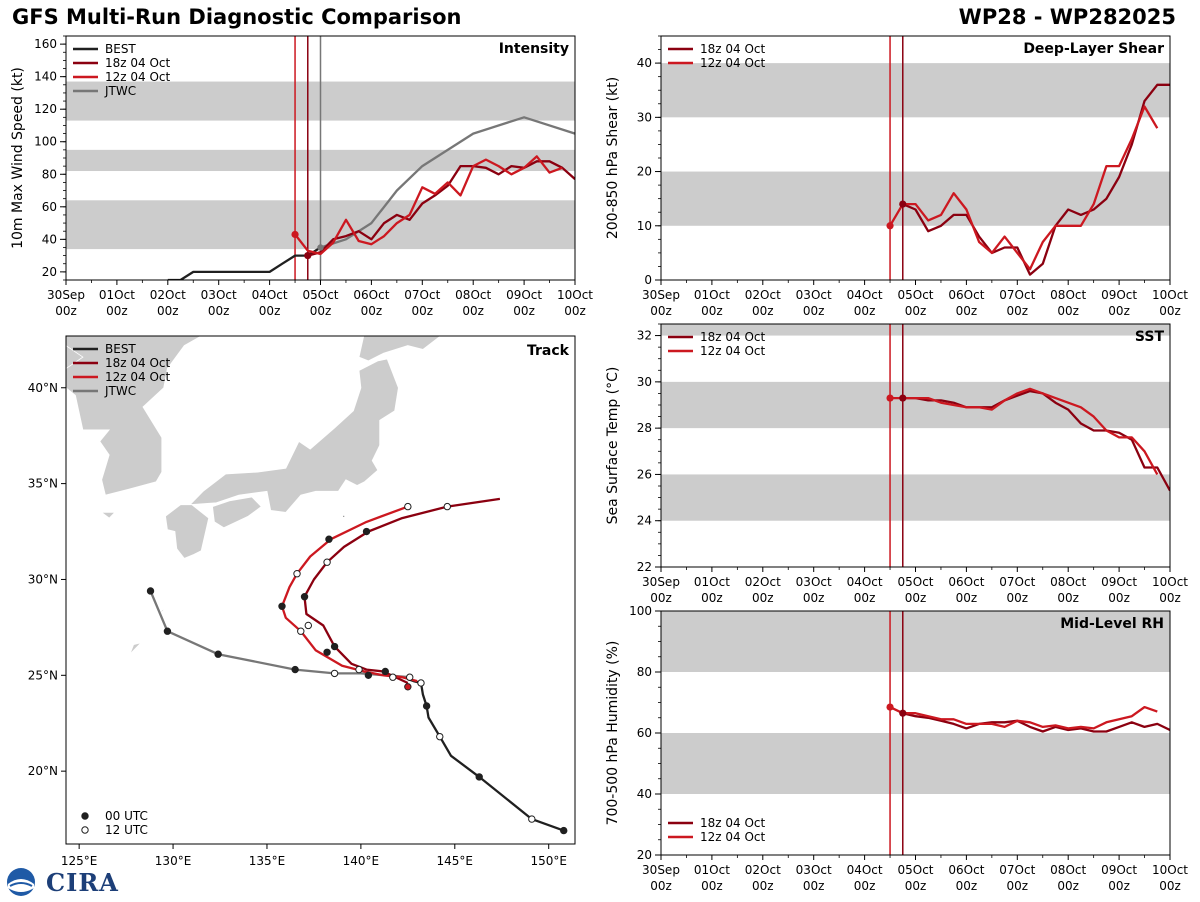 This screenshot has height=902, width=1200. Describe the element at coordinates (1068, 870) in the screenshot. I see `rh-x-tick-label: 08Oct` at that location.